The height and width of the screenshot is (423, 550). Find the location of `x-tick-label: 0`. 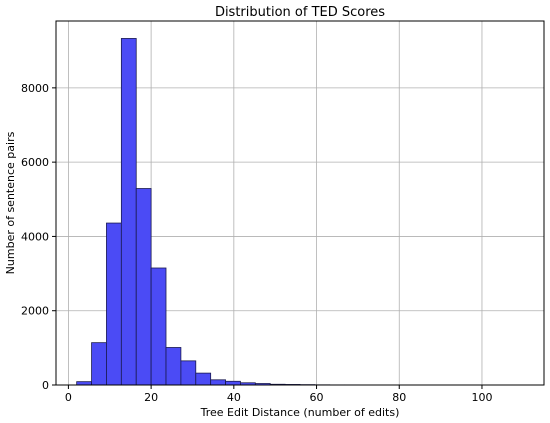

x-tick-label: 0 is located at coordinates (68, 397).